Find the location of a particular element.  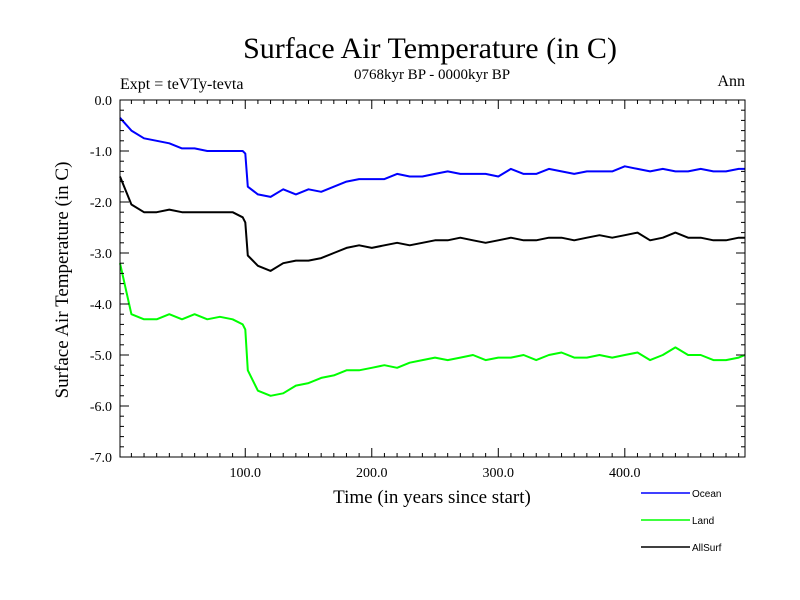

y-tick-label: -4.0 is located at coordinates (101, 305).